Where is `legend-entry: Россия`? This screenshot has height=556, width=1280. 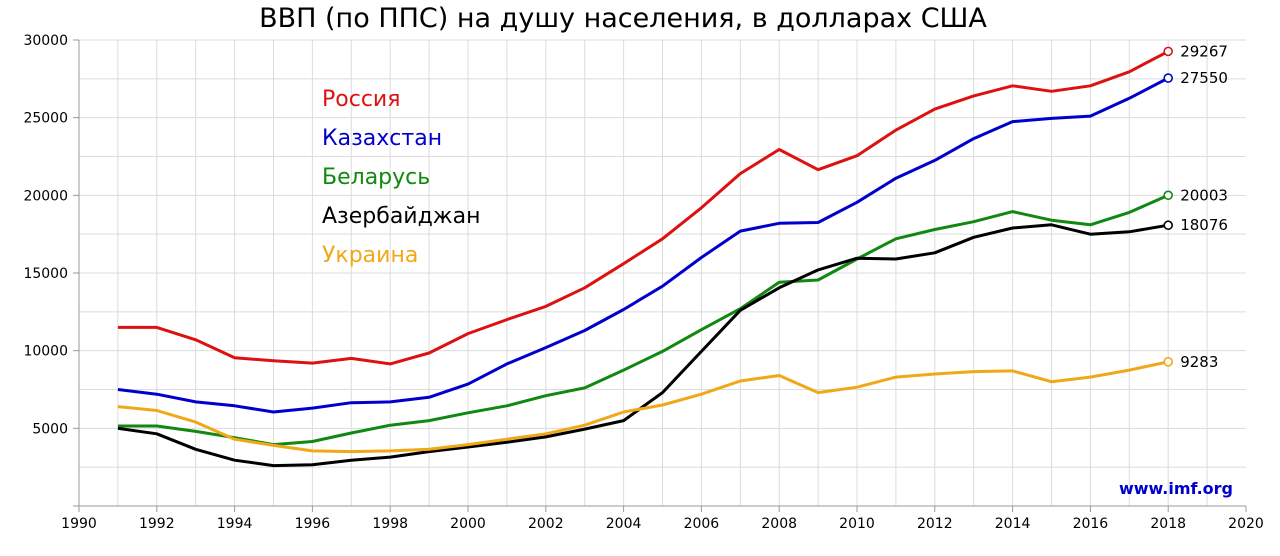 legend-entry: Россия is located at coordinates (361, 99).